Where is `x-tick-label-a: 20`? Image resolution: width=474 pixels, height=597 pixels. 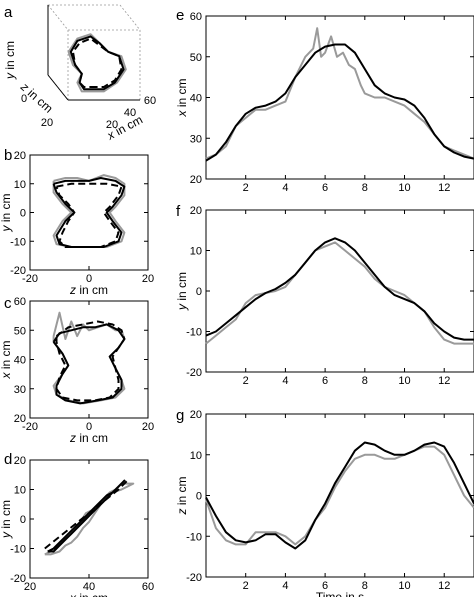
x-tick-label-a: 20 is located at coordinates (112, 125).